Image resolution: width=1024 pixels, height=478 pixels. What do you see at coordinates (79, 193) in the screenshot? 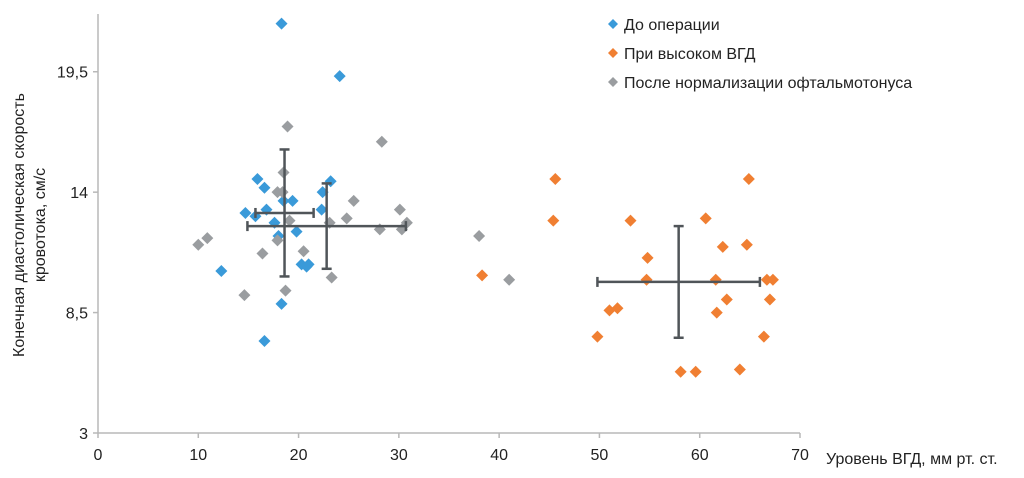
I see `y-tick-label: 14` at bounding box center [79, 193].